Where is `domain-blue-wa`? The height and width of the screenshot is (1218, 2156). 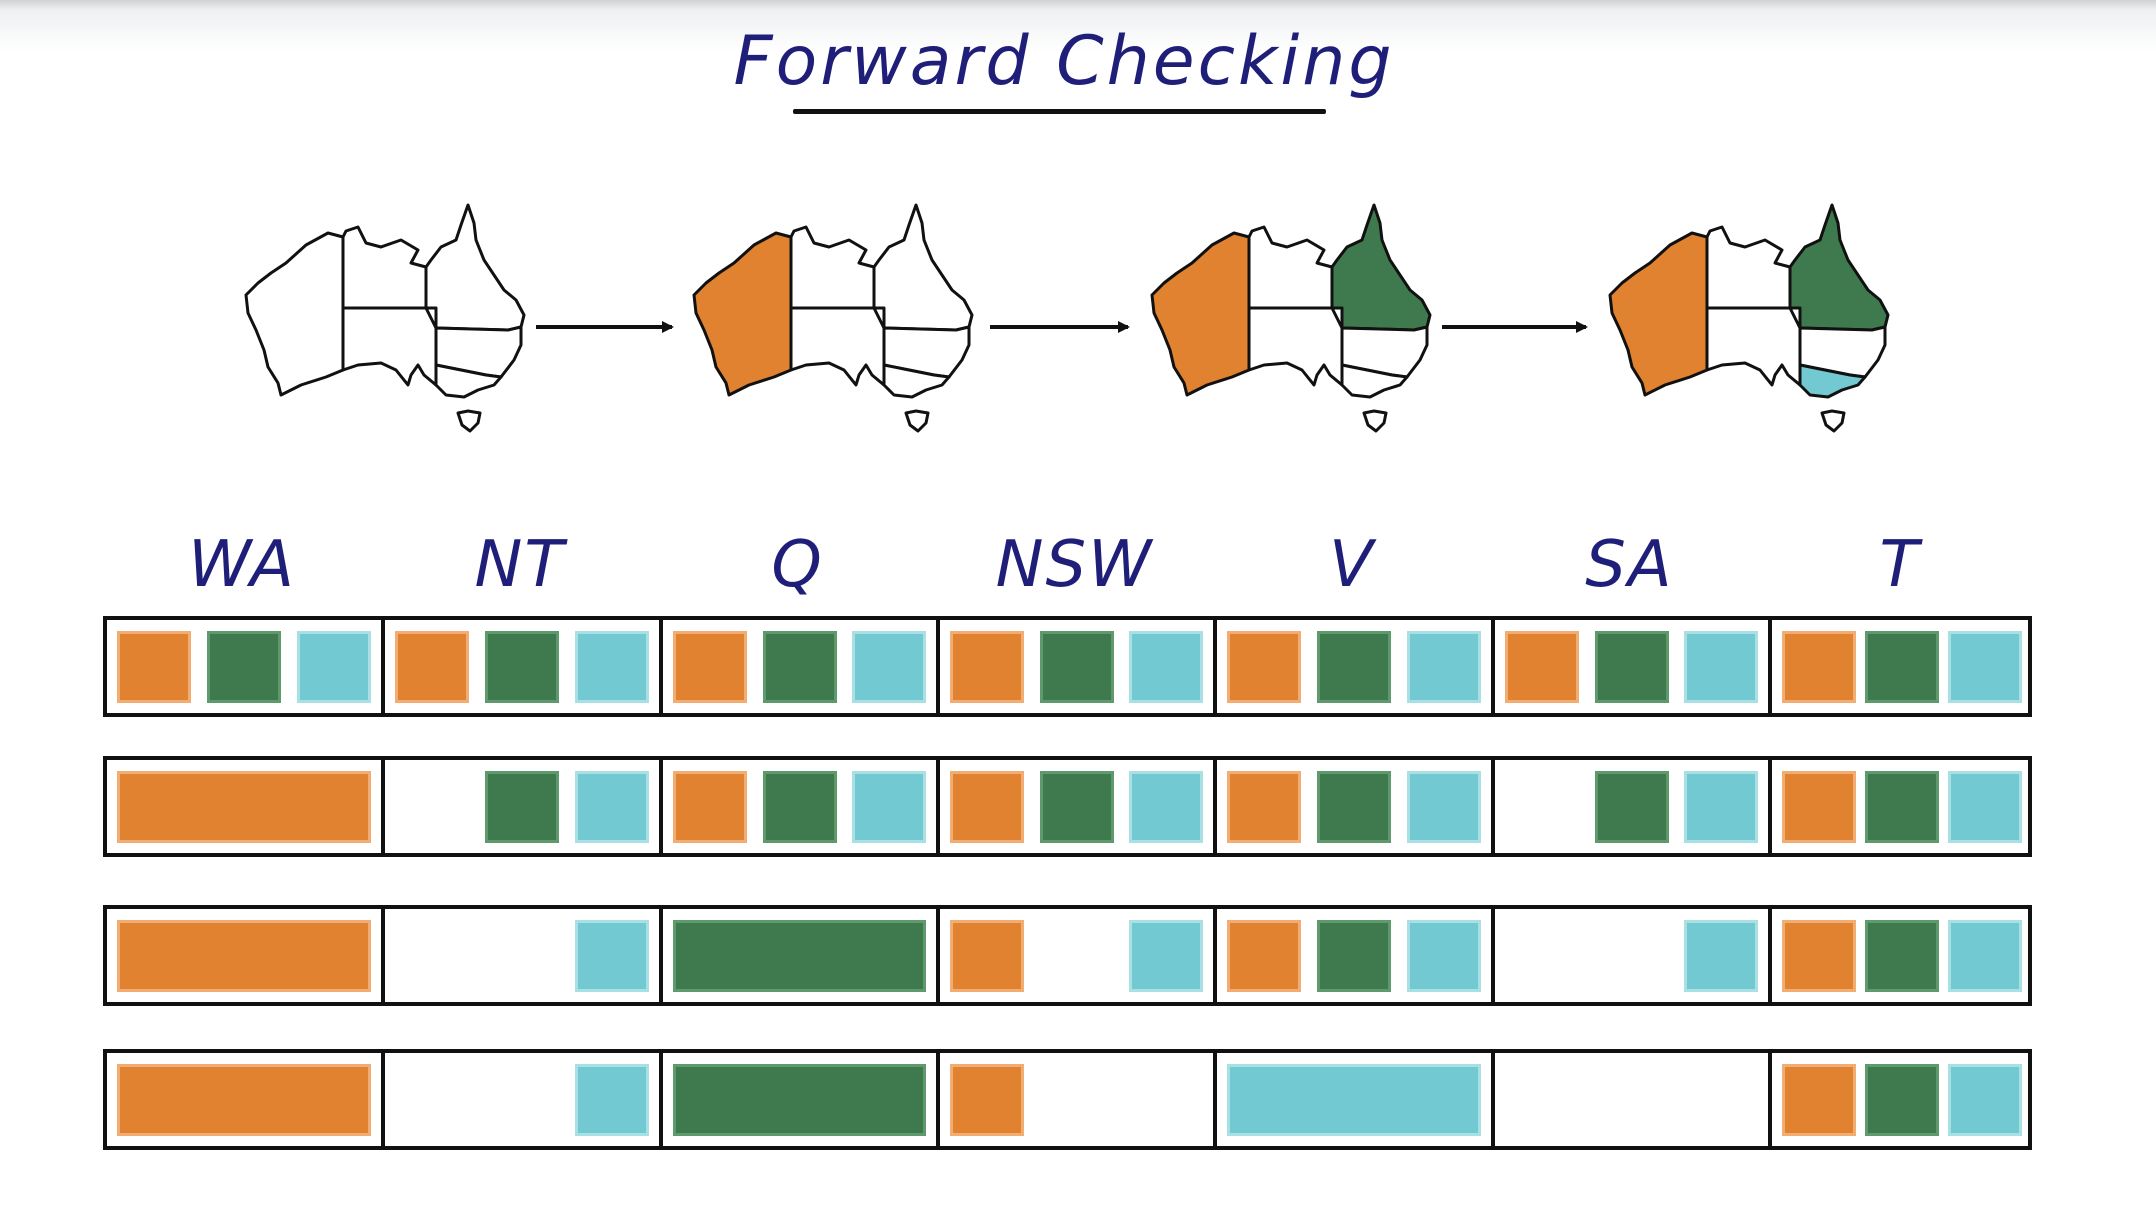 domain-blue-wa is located at coordinates (334, 667).